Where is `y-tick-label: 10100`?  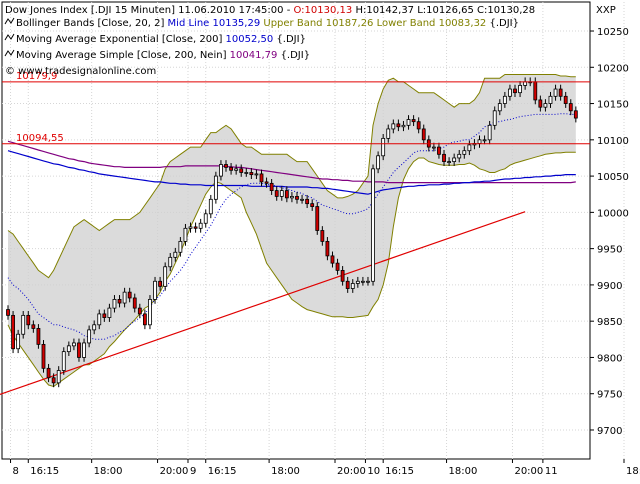 y-tick-label: 10100 is located at coordinates (613, 141).